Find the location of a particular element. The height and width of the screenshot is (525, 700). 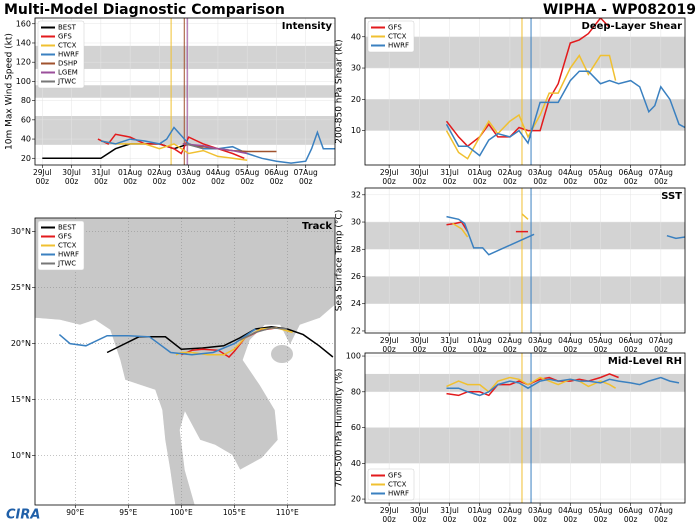

panel-title: Intensity is located at coordinates (307, 26).